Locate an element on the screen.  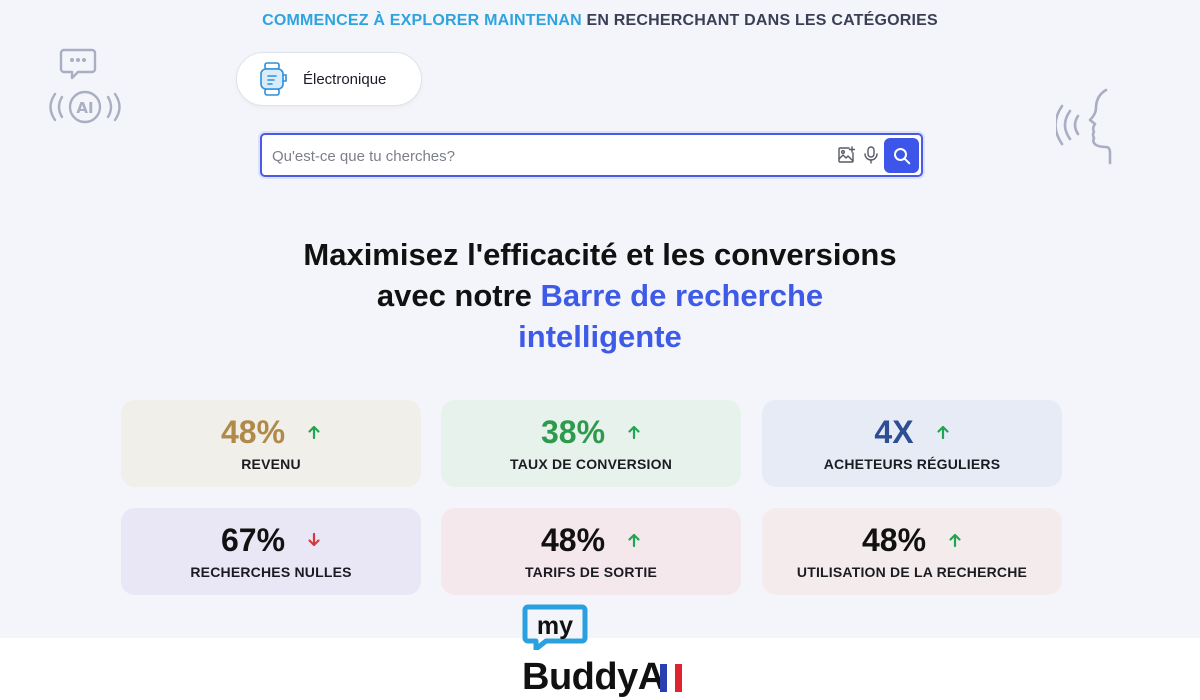
headline-line-2-highlight: Barre de recherche is located at coordinates (682, 295).